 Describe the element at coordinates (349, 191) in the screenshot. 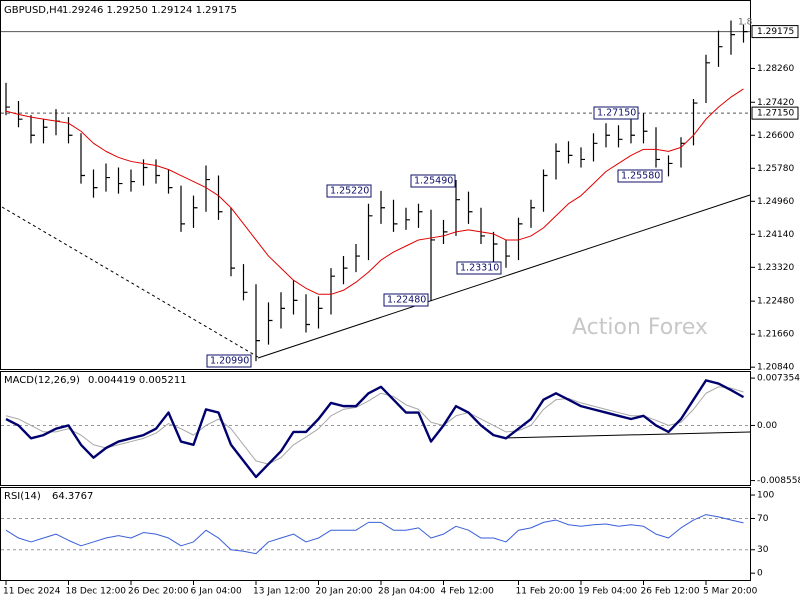

I see `price-annotation: 1.25220` at that location.